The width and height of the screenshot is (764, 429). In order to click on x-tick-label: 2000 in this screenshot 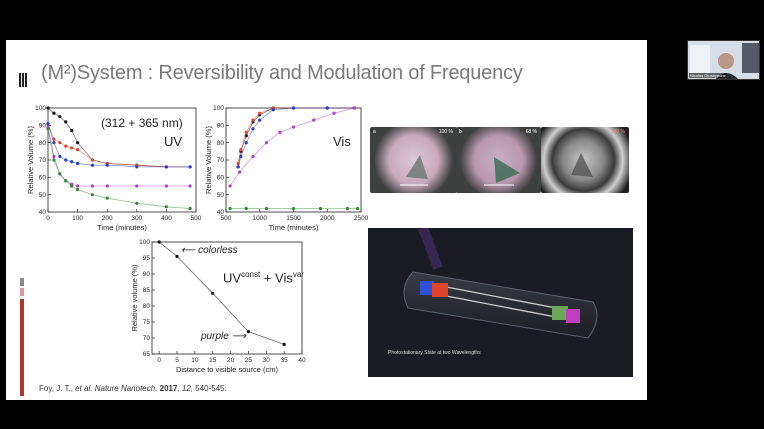, I will do `click(327, 218)`.